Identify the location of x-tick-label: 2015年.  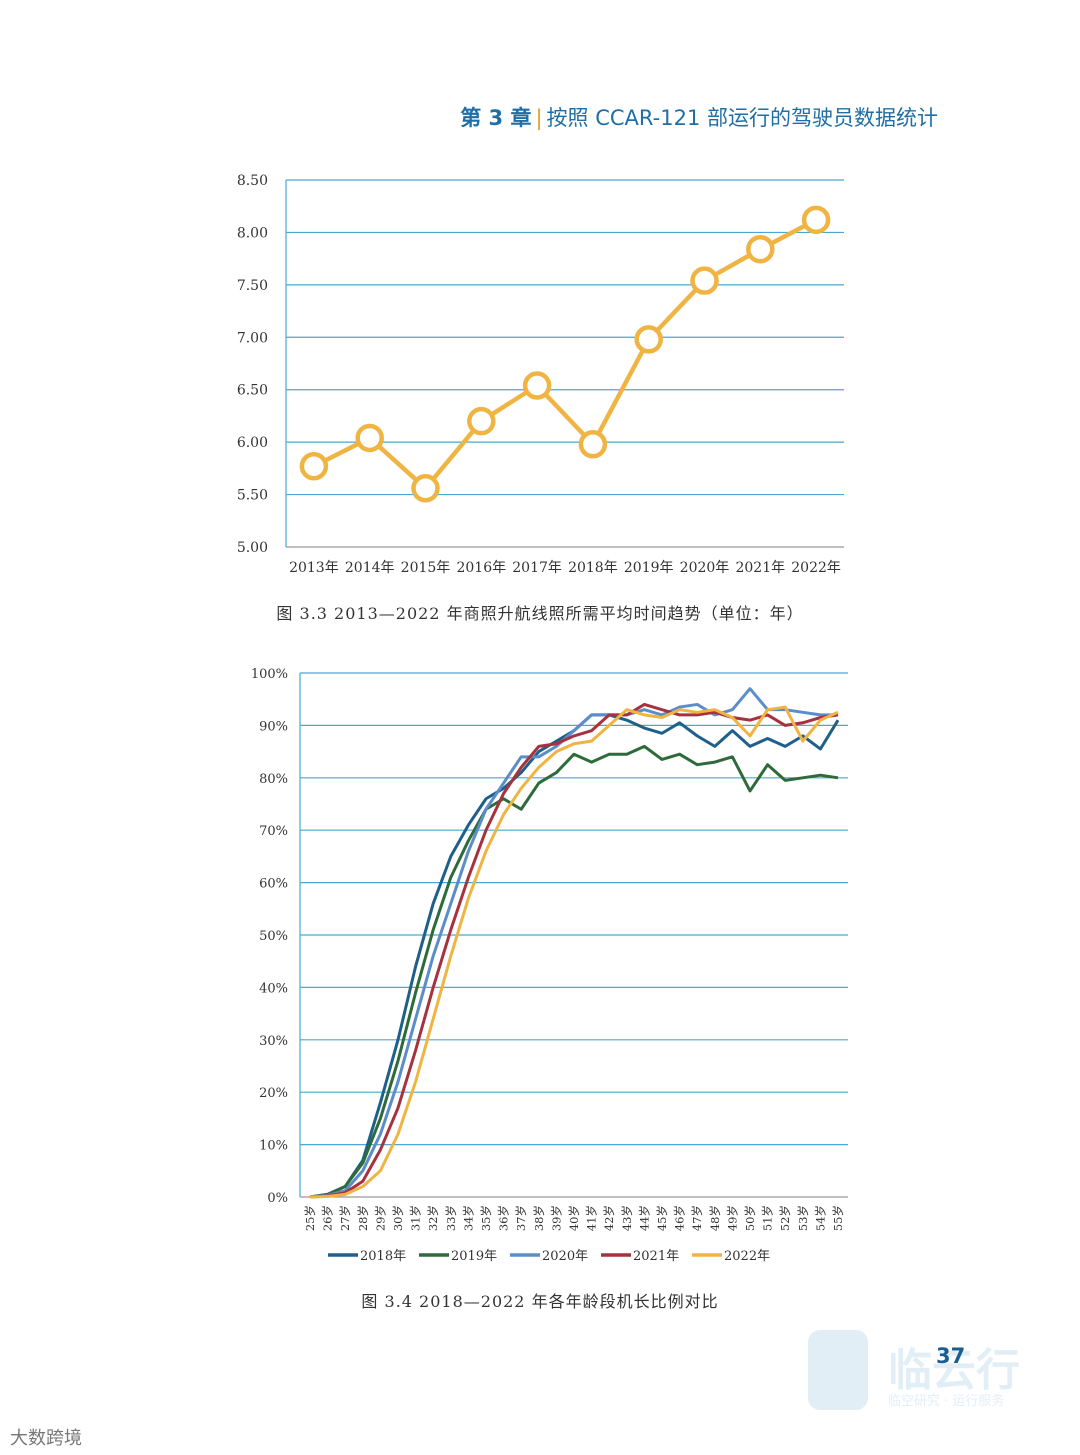
(426, 568).